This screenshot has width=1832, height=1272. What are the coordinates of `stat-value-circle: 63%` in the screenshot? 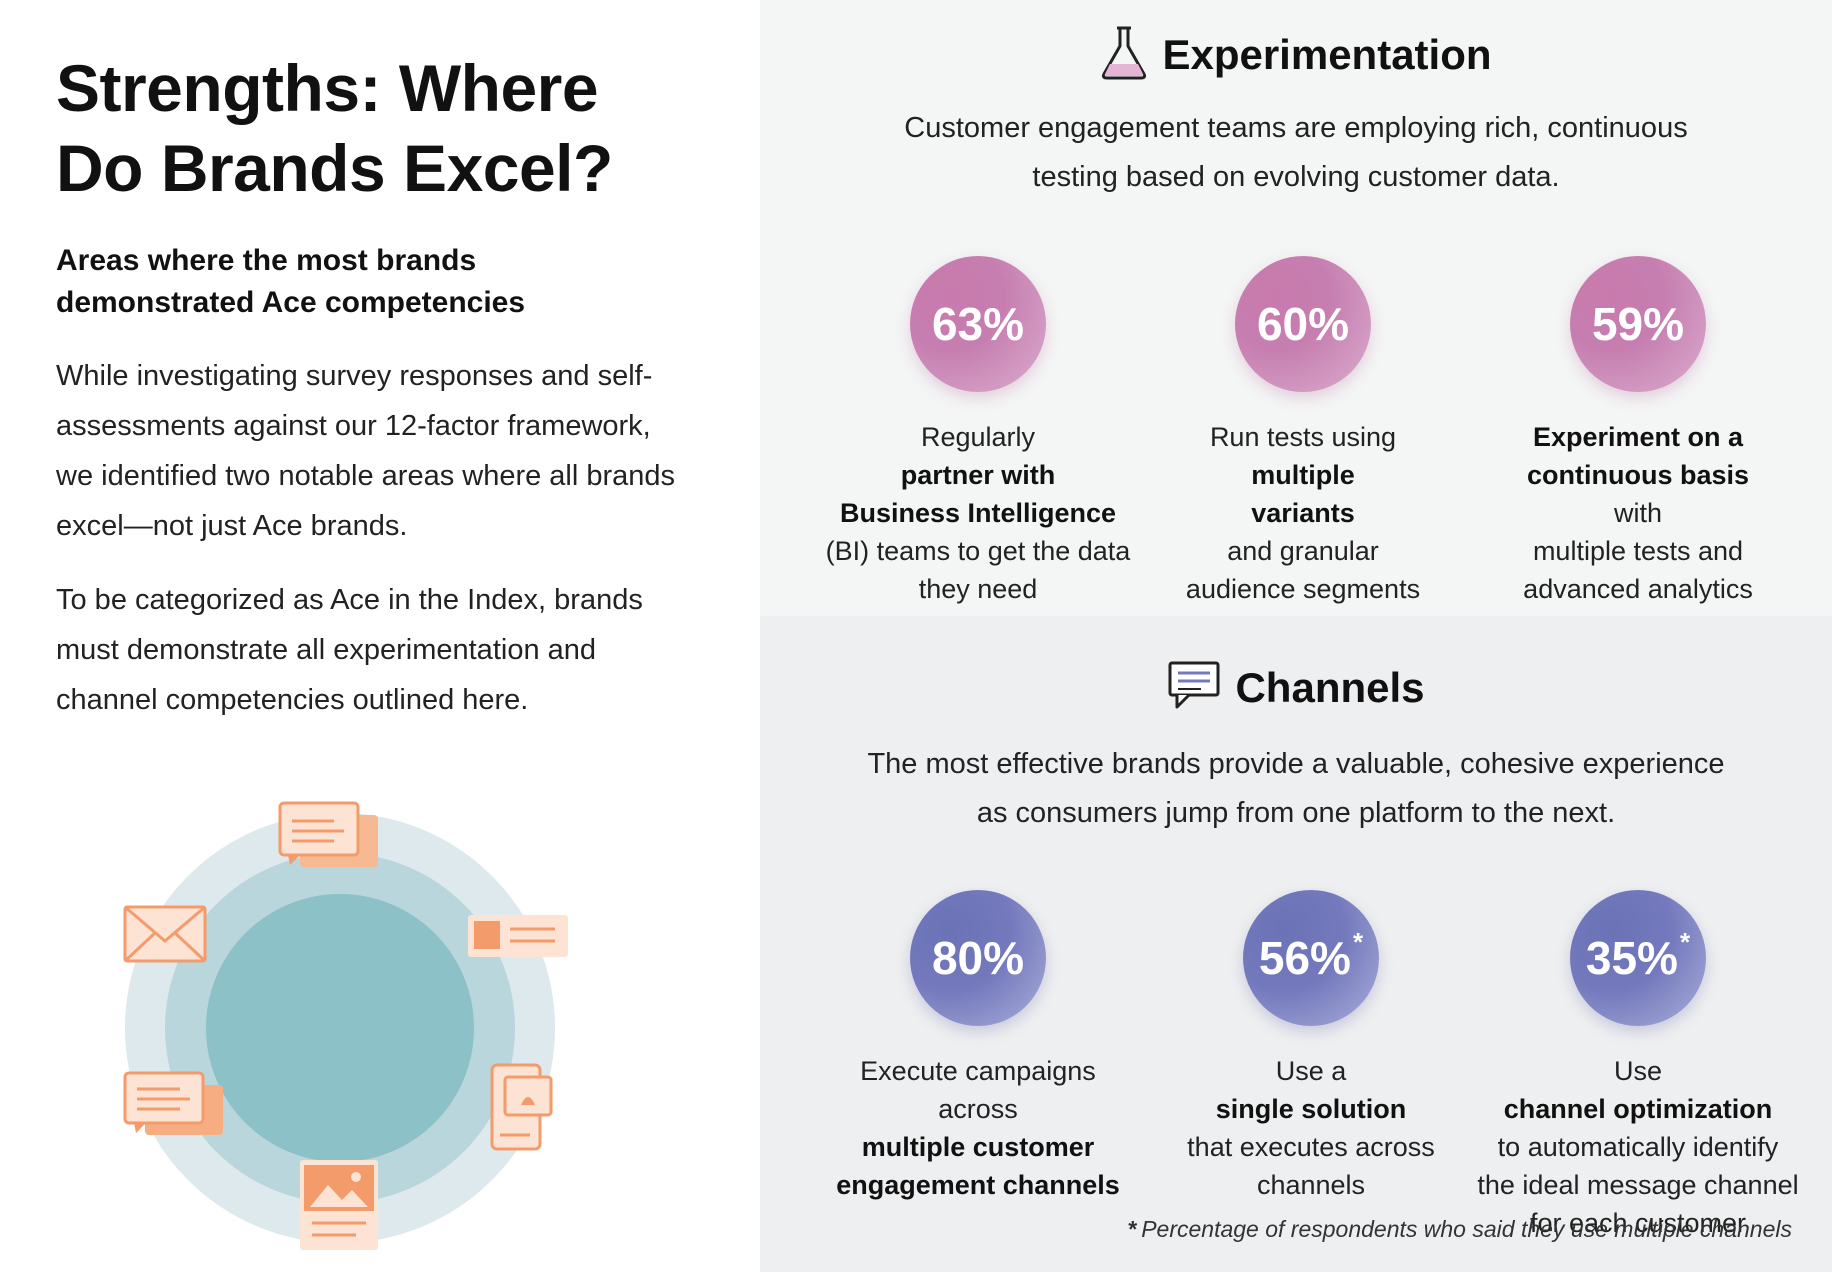 It's located at (978, 324).